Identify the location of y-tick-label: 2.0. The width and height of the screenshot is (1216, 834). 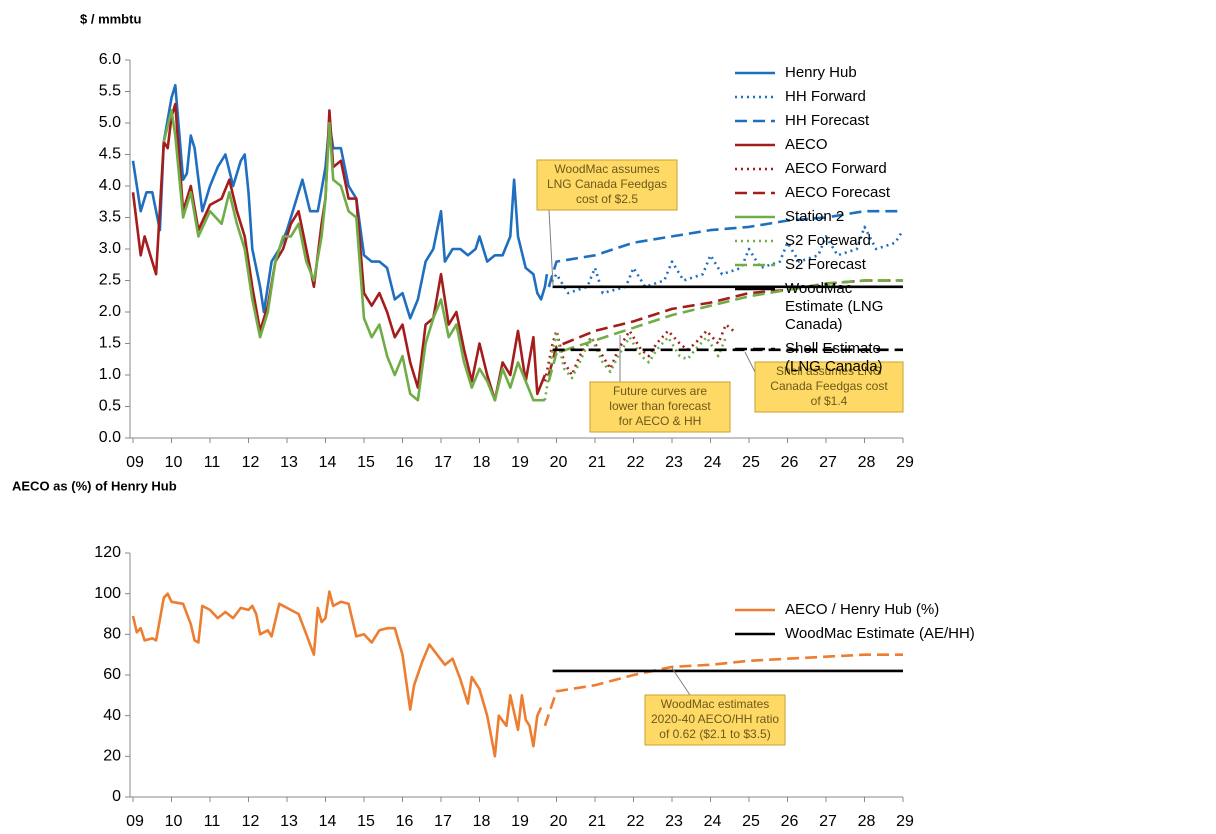
(110, 311).